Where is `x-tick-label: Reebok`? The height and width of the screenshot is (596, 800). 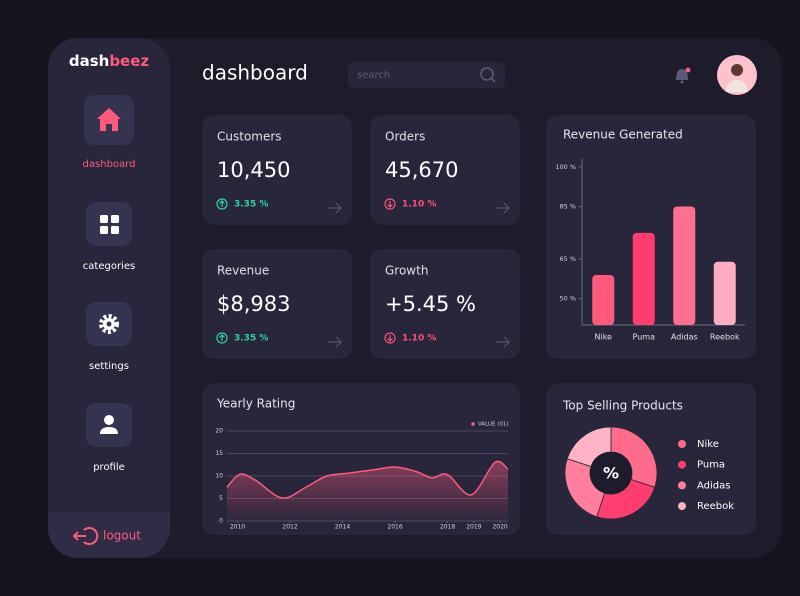 x-tick-label: Reebok is located at coordinates (725, 337).